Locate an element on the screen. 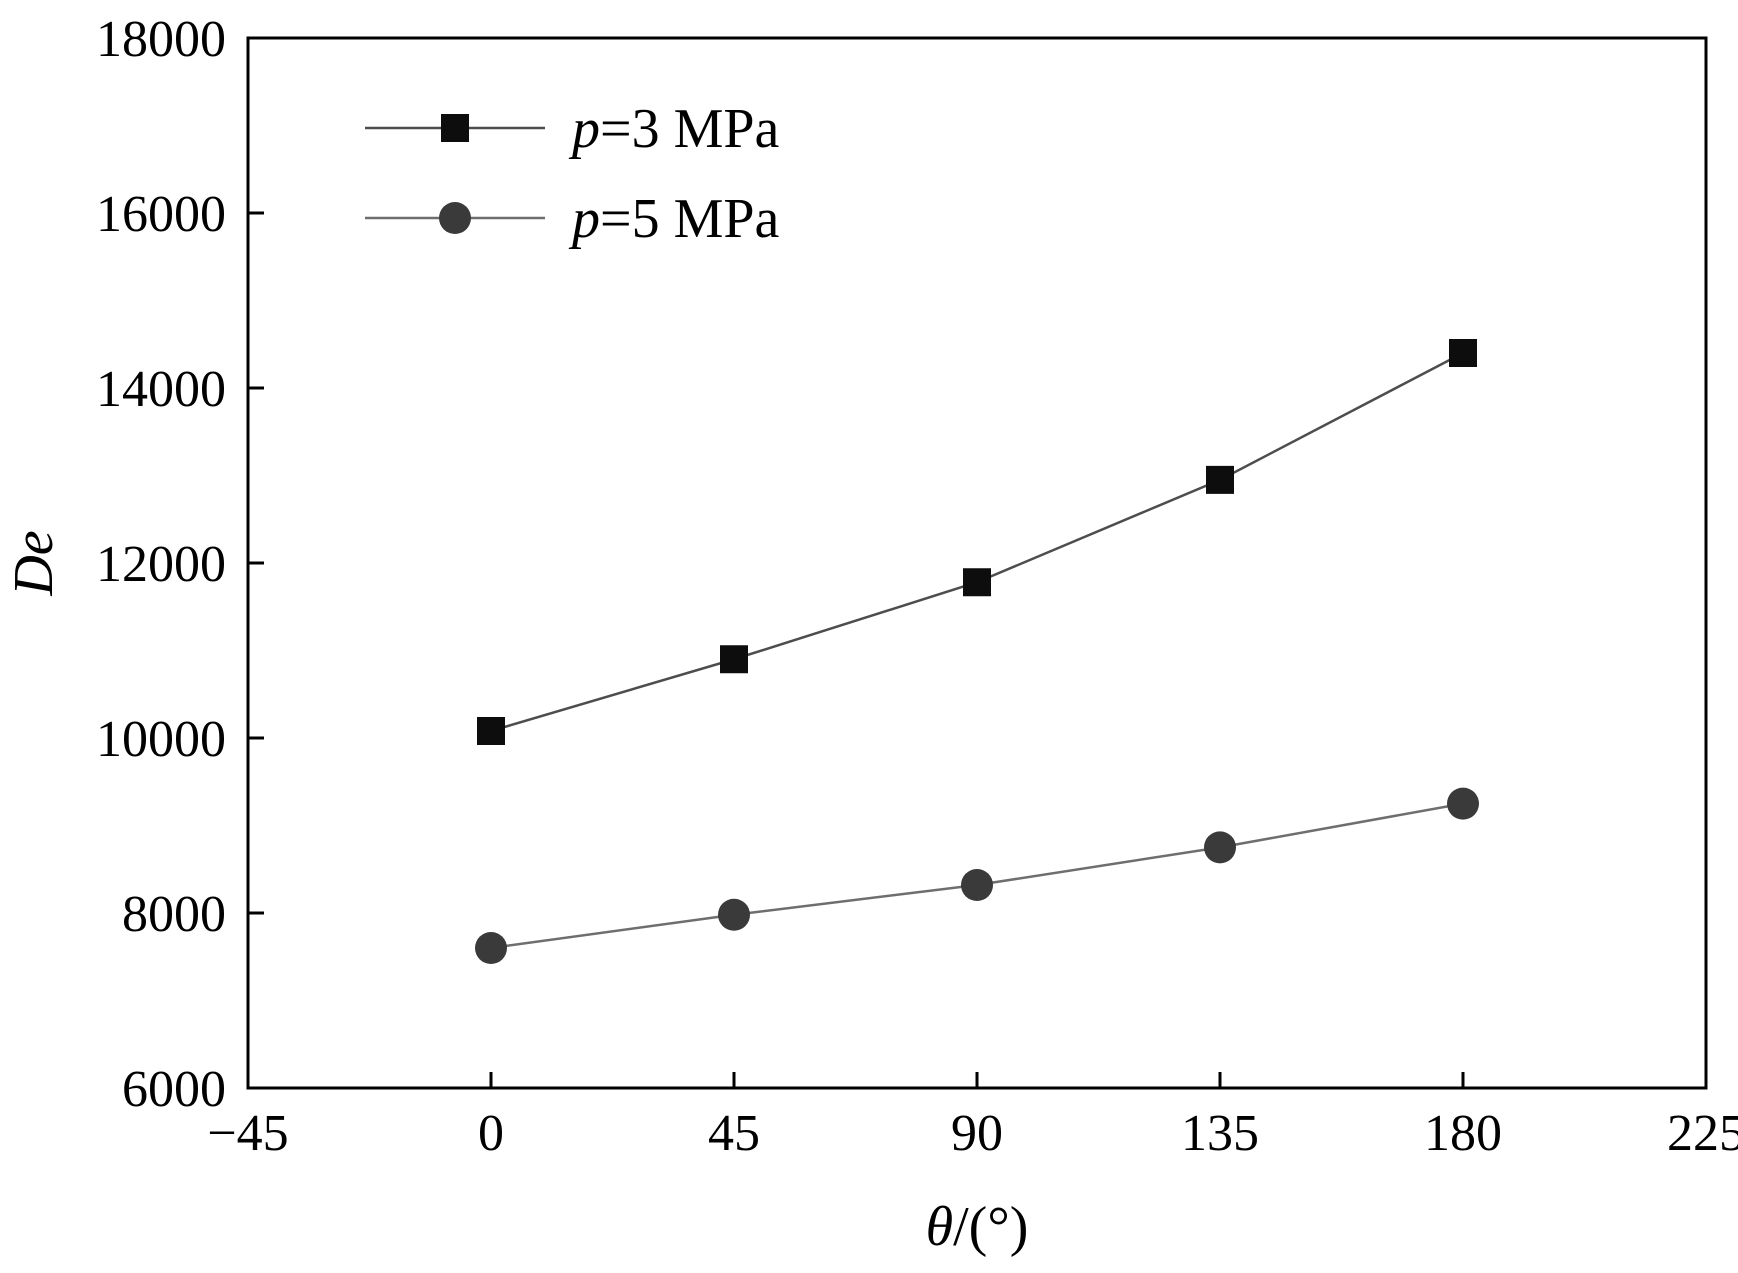 This screenshot has height=1273, width=1738. y-tick-label: 8000 is located at coordinates (174, 914).